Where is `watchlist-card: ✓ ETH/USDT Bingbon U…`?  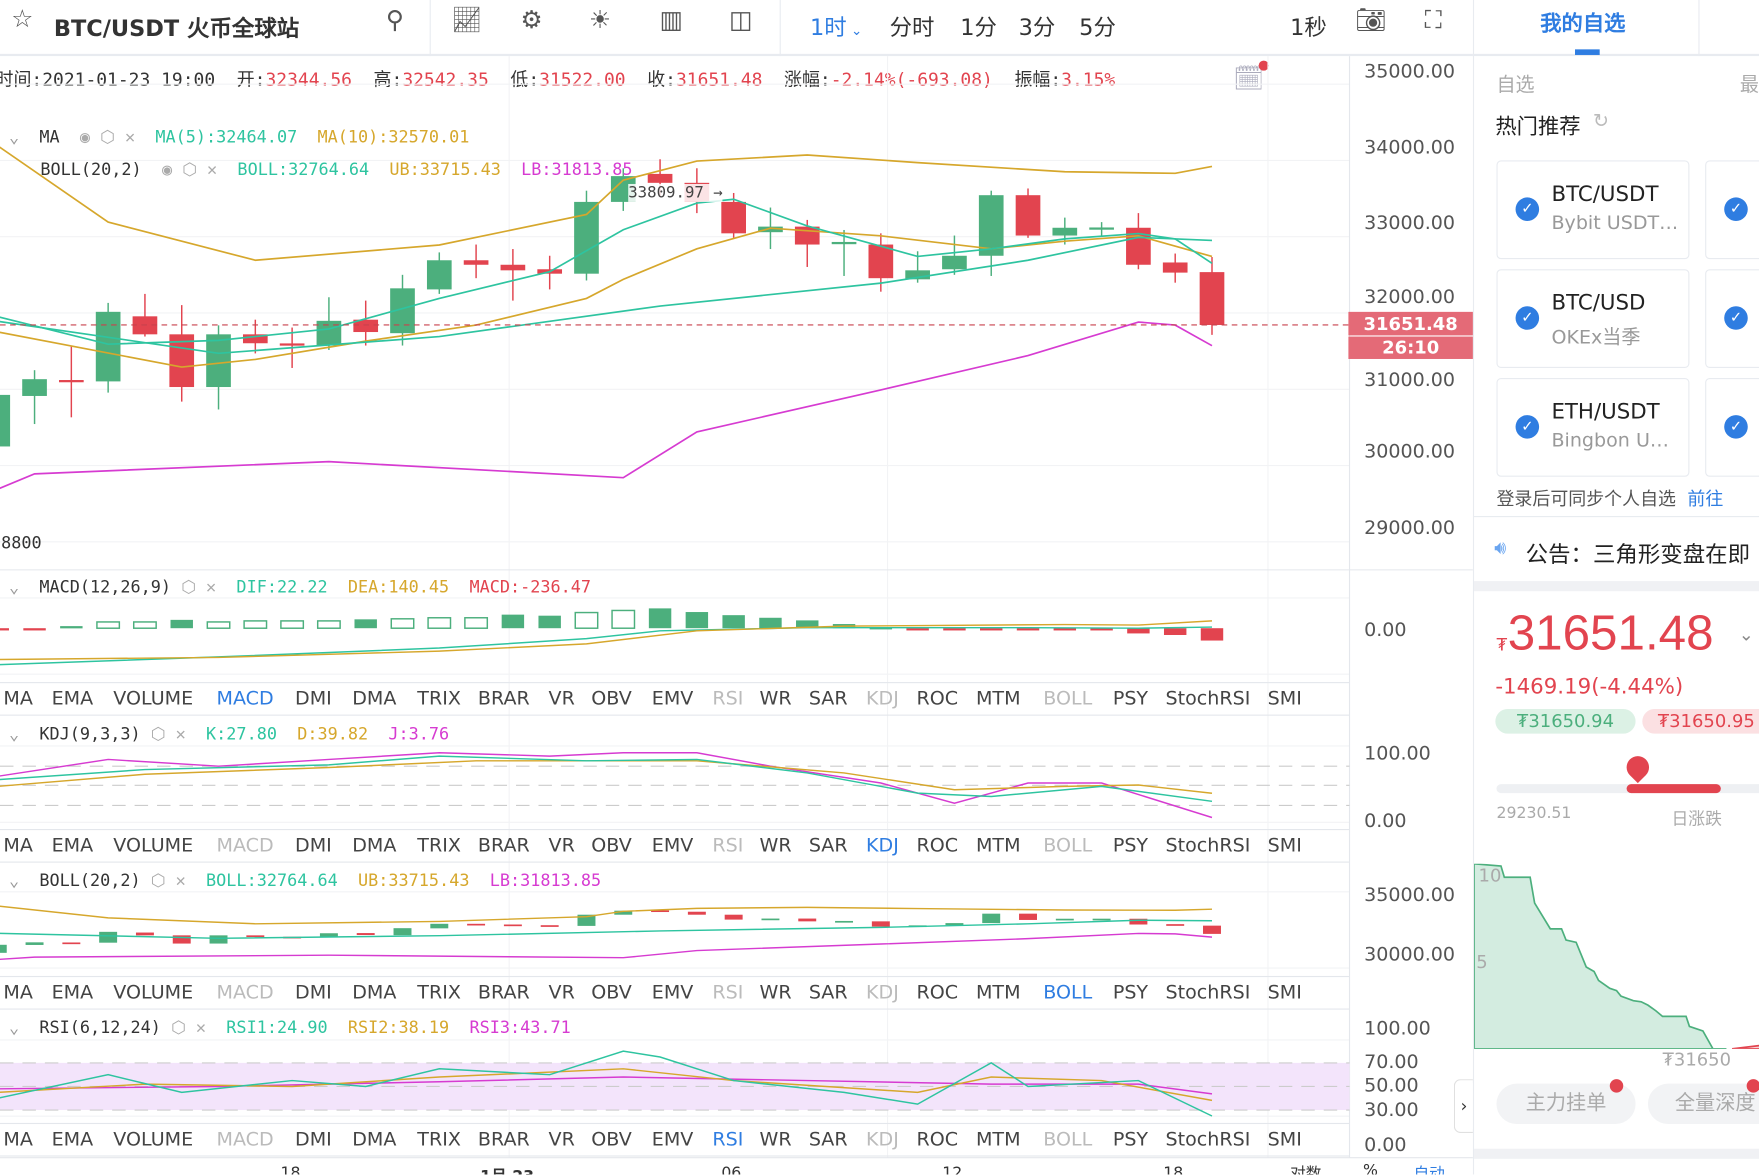
watchlist-card: ✓ ETH/USDT Bingbon U… is located at coordinates (1593, 427).